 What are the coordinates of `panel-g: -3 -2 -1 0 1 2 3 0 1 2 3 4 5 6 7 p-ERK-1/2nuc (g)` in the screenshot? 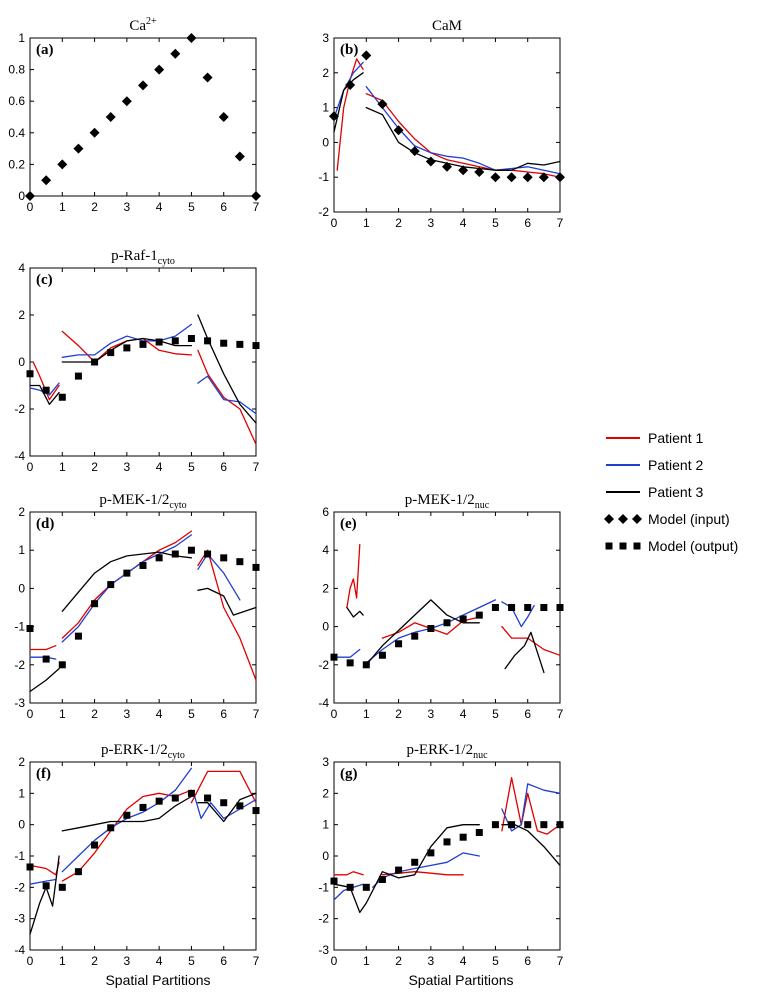 It's located at (440, 855).